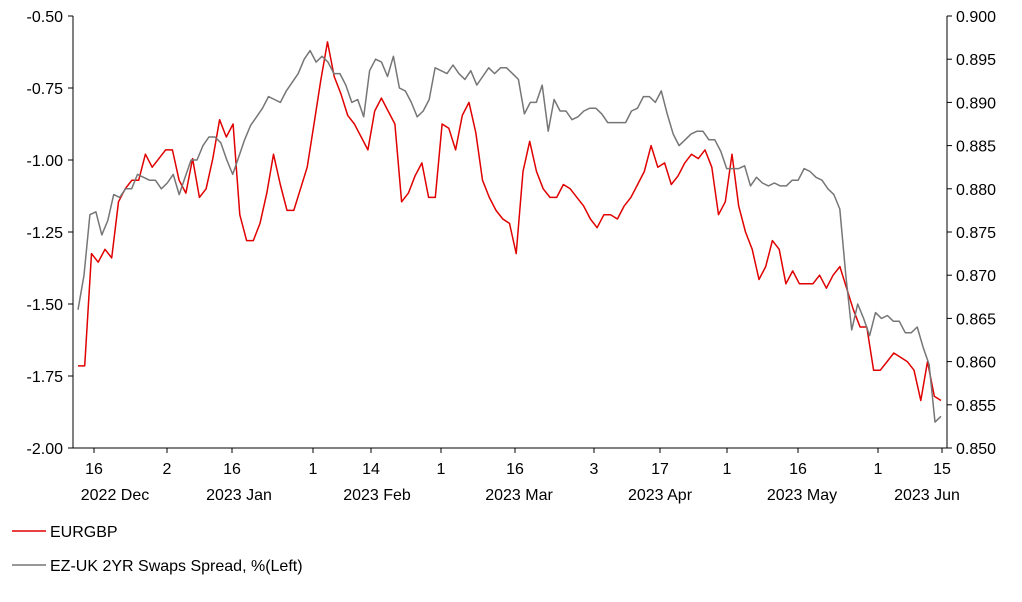 This screenshot has height=602, width=1022. Describe the element at coordinates (976, 103) in the screenshot. I see `right-axis-tick-label: 0.890` at that location.